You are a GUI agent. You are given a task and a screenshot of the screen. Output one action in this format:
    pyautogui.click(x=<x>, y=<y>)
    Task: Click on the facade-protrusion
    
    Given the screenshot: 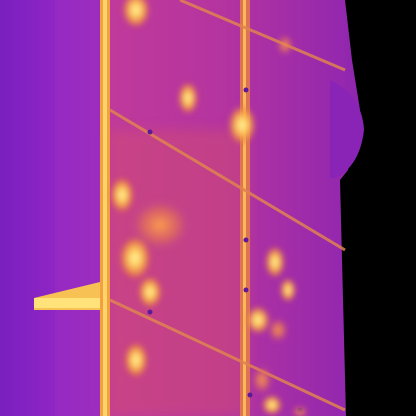 What is the action you would take?
    pyautogui.click(x=347, y=129)
    